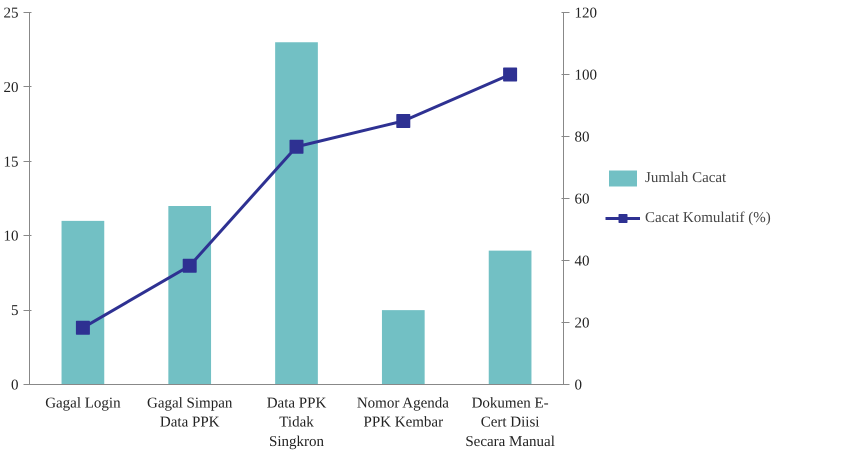  What do you see at coordinates (83, 404) in the screenshot?
I see `x-tick-label: Gagal Login` at bounding box center [83, 404].